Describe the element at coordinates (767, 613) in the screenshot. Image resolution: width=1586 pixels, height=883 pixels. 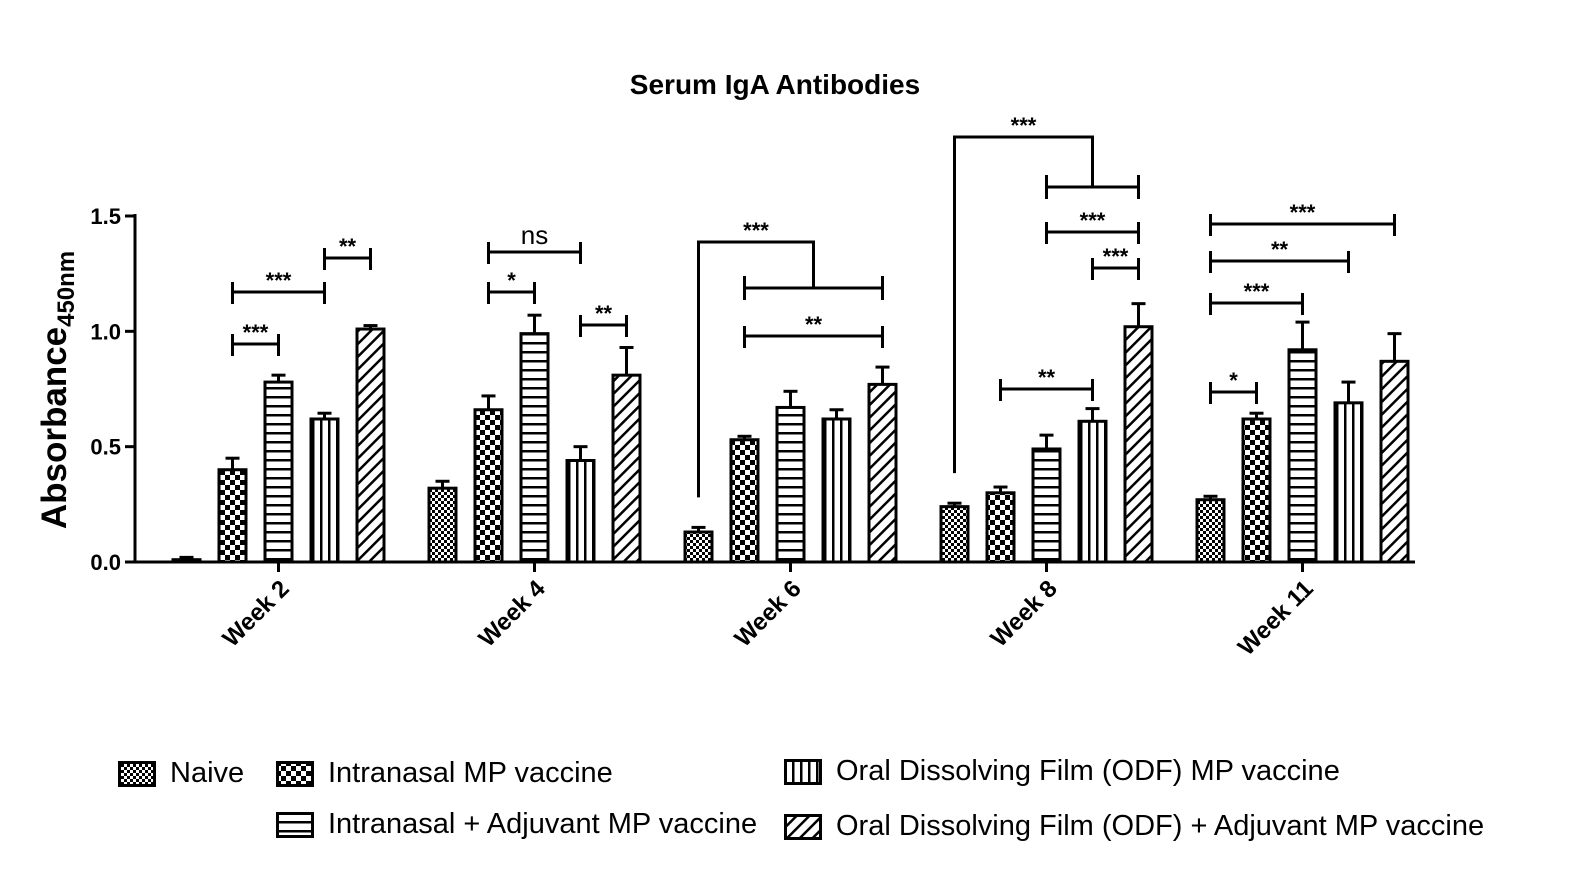
I see `x-tick-label: Week 6` at that location.